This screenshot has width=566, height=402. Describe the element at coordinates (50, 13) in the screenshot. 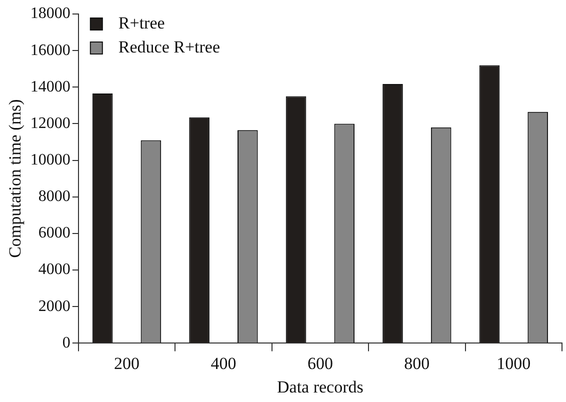

I see `y-tick-label: 18000` at that location.